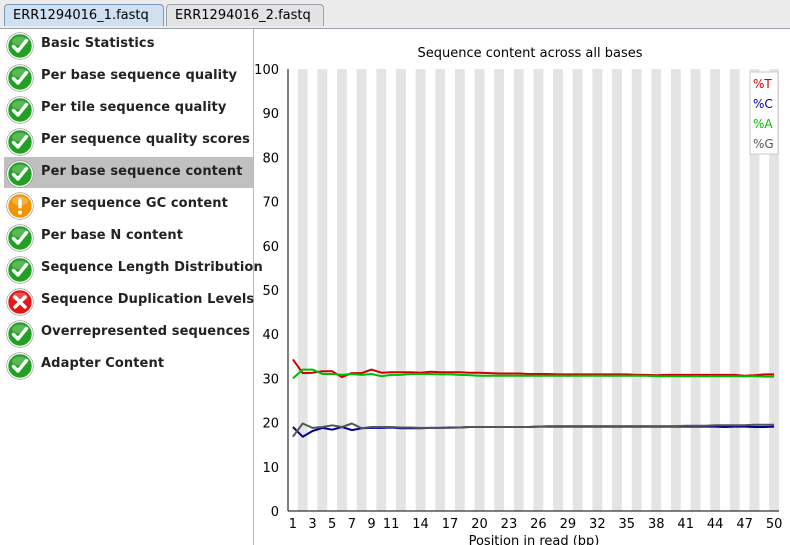 The image size is (790, 545). What do you see at coordinates (139, 75) in the screenshot?
I see `module-label: Per base sequence quality` at bounding box center [139, 75].